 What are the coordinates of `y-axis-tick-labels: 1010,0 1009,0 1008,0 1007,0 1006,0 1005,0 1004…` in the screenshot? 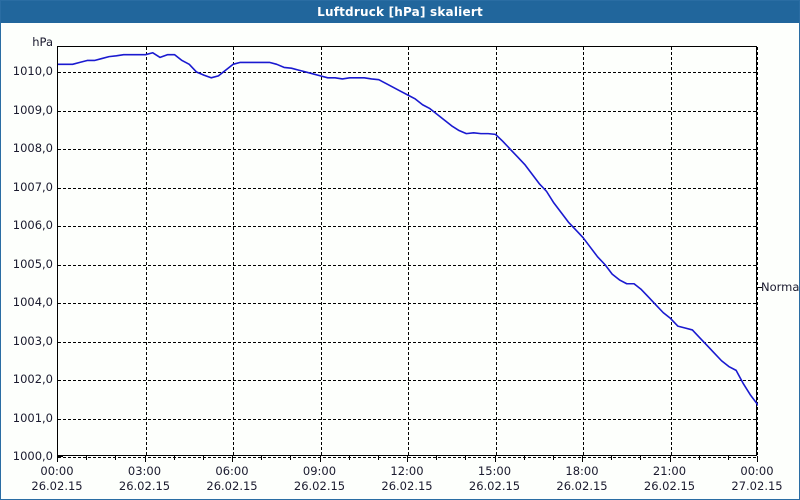 It's located at (27, 254).